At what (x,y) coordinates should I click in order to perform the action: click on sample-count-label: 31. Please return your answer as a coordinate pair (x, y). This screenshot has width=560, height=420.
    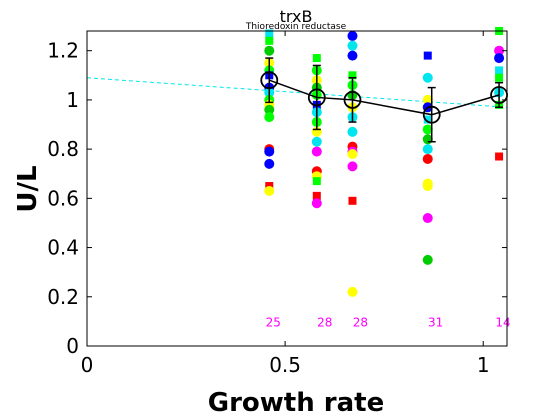
    Looking at the image, I should click on (435, 322).